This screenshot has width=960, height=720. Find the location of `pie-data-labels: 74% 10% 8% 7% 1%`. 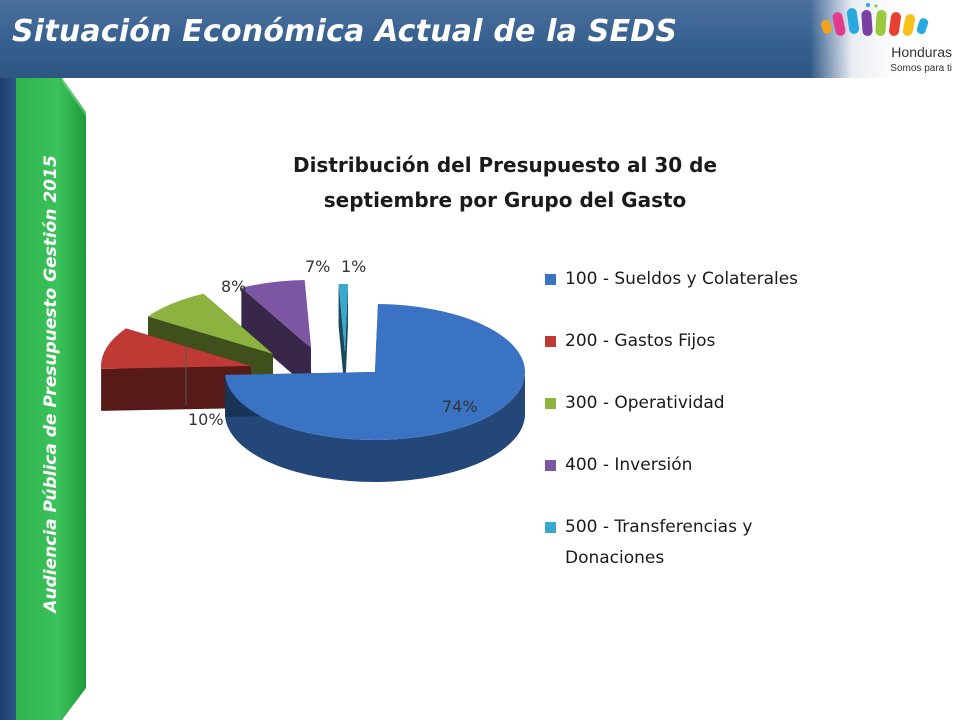

pie-data-labels: 74% 10% 8% 7% 1% is located at coordinates (333, 343).